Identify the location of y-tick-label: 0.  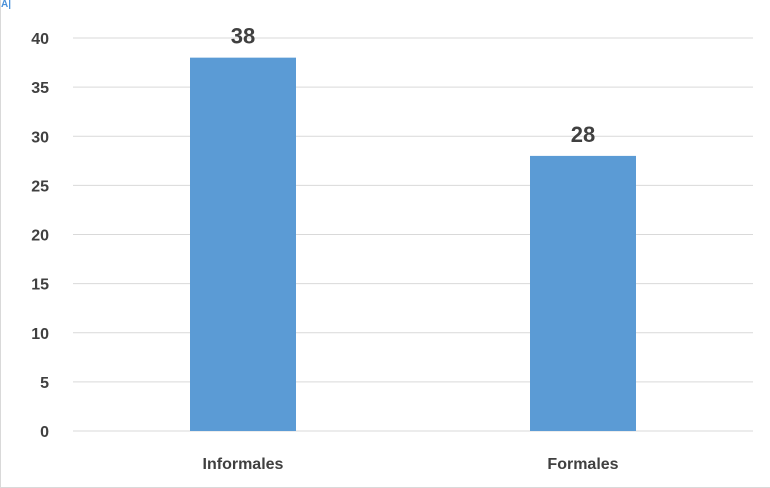
(44, 432).